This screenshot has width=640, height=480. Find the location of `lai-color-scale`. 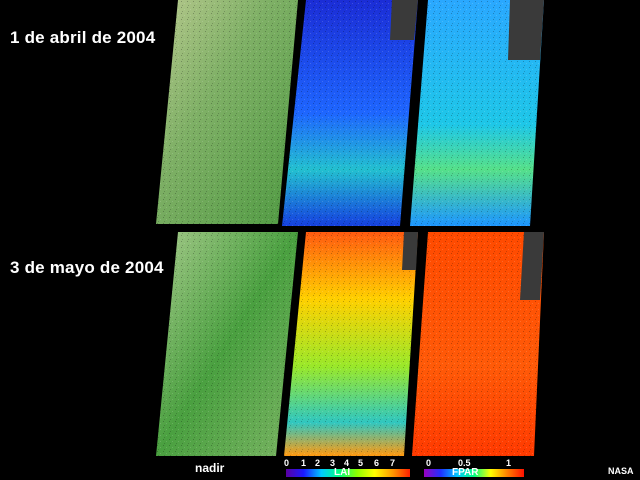

lai-color-scale is located at coordinates (348, 473).